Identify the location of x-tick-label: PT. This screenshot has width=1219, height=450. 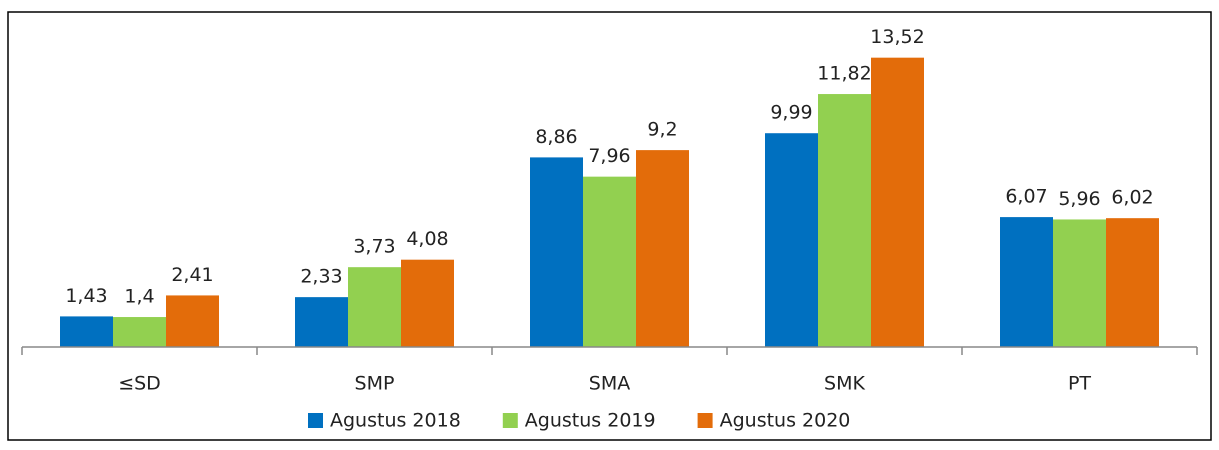
(1079, 384).